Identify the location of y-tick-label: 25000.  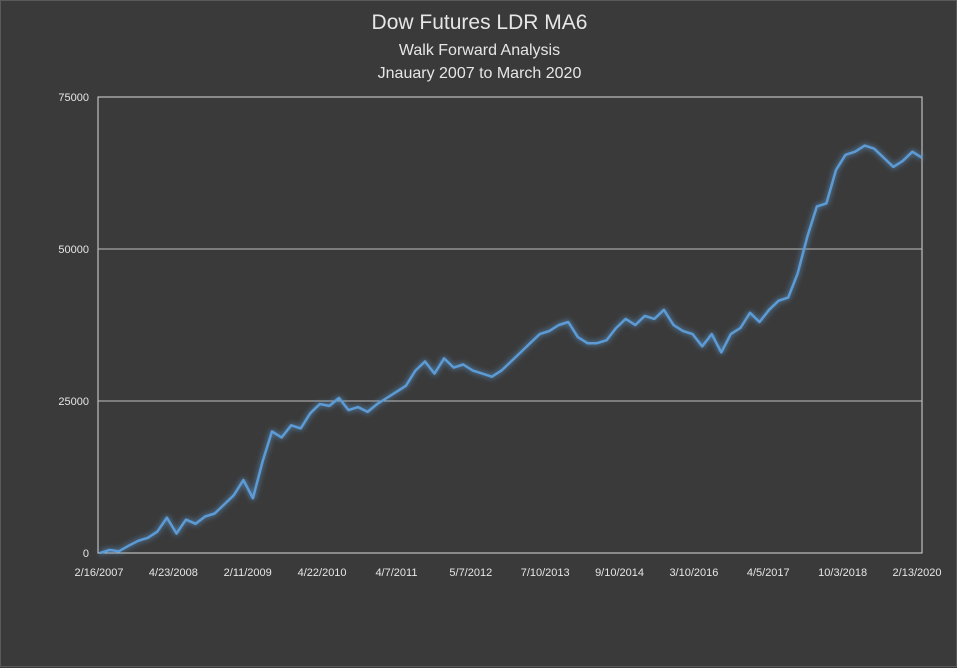
(73, 402).